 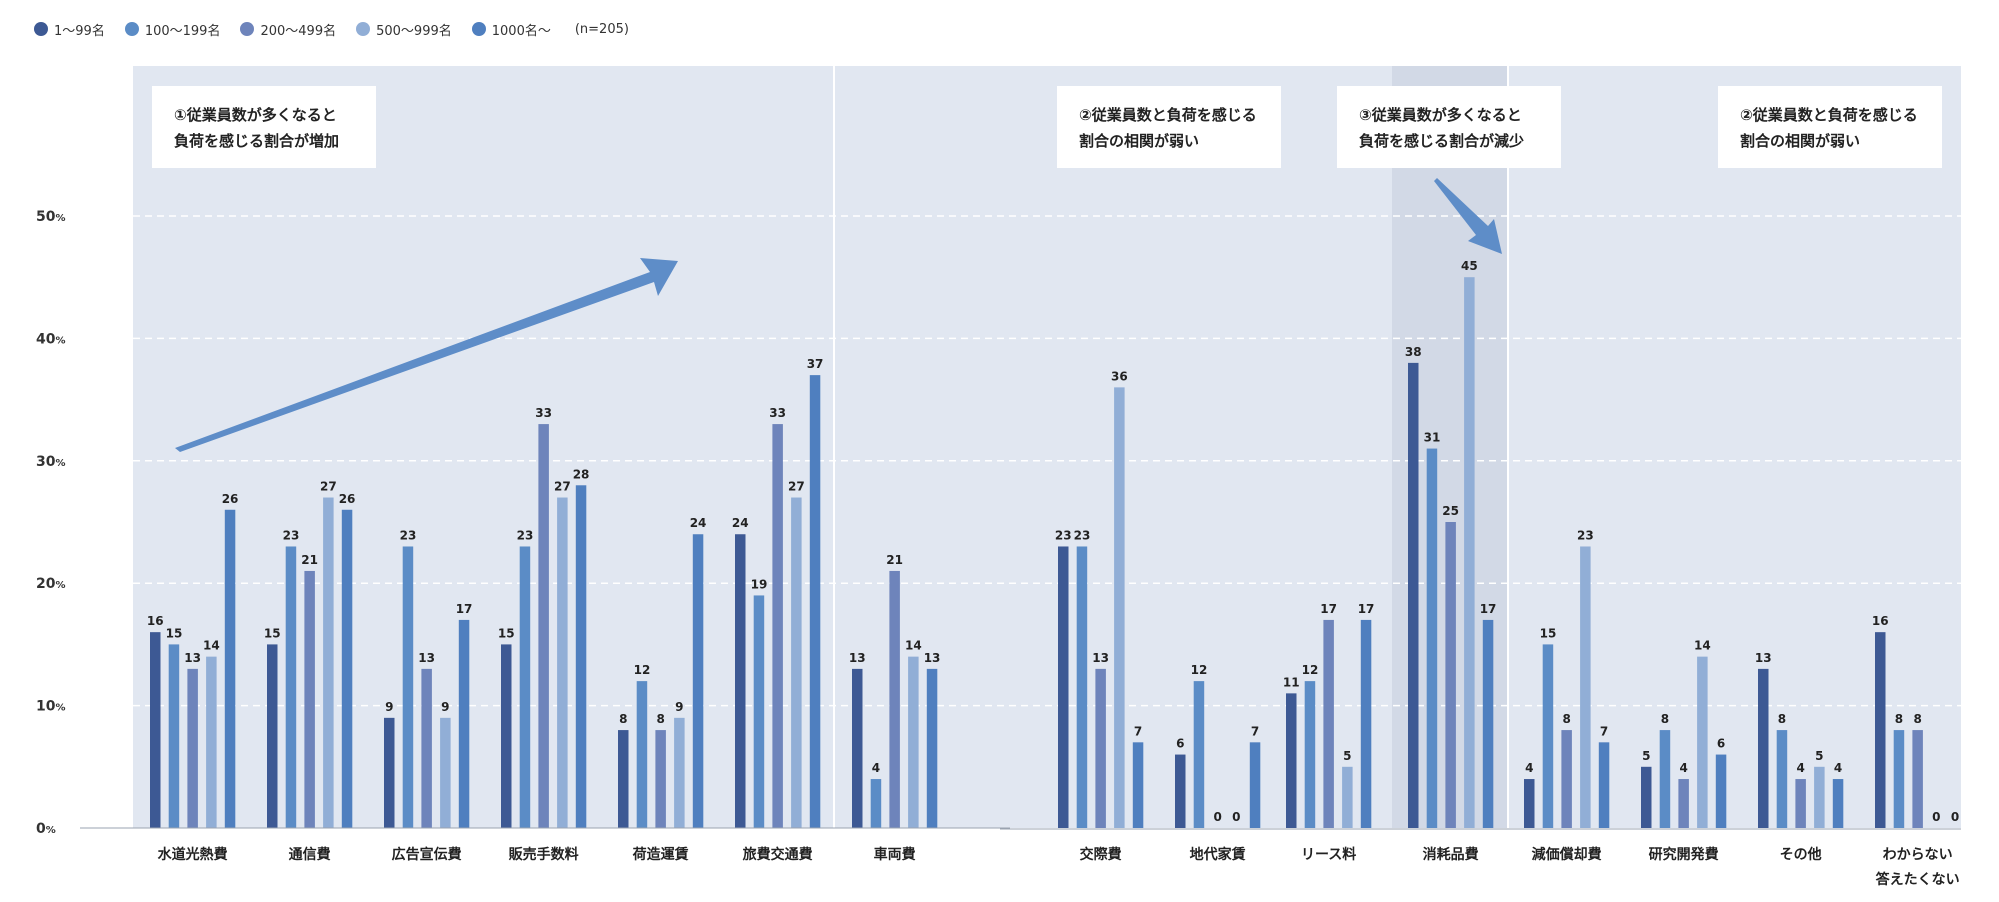 What do you see at coordinates (1101, 854) in the screenshot?
I see `category-label: 交際費` at bounding box center [1101, 854].